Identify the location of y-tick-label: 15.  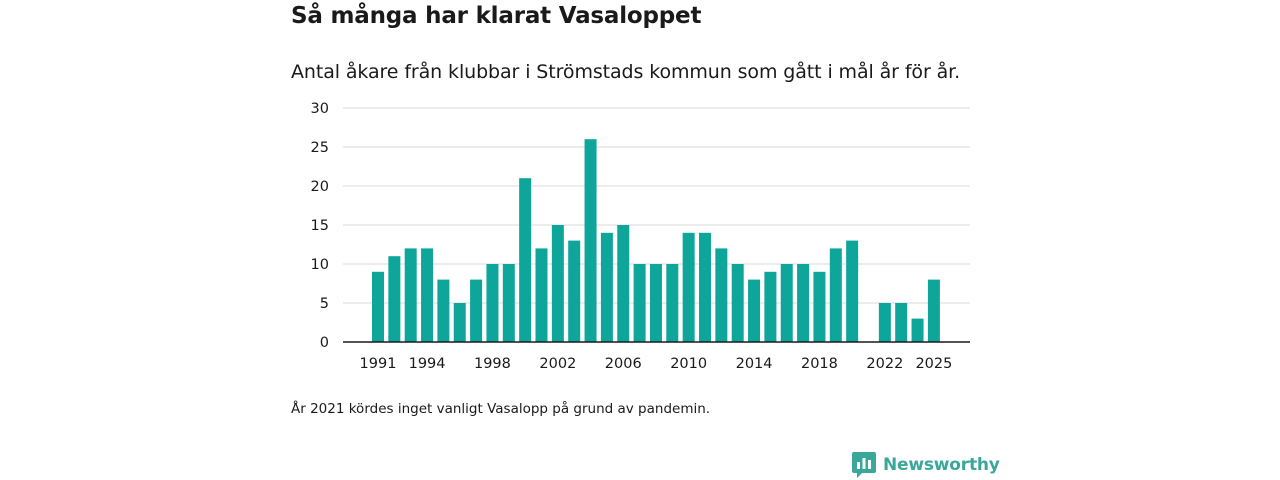
(320, 226).